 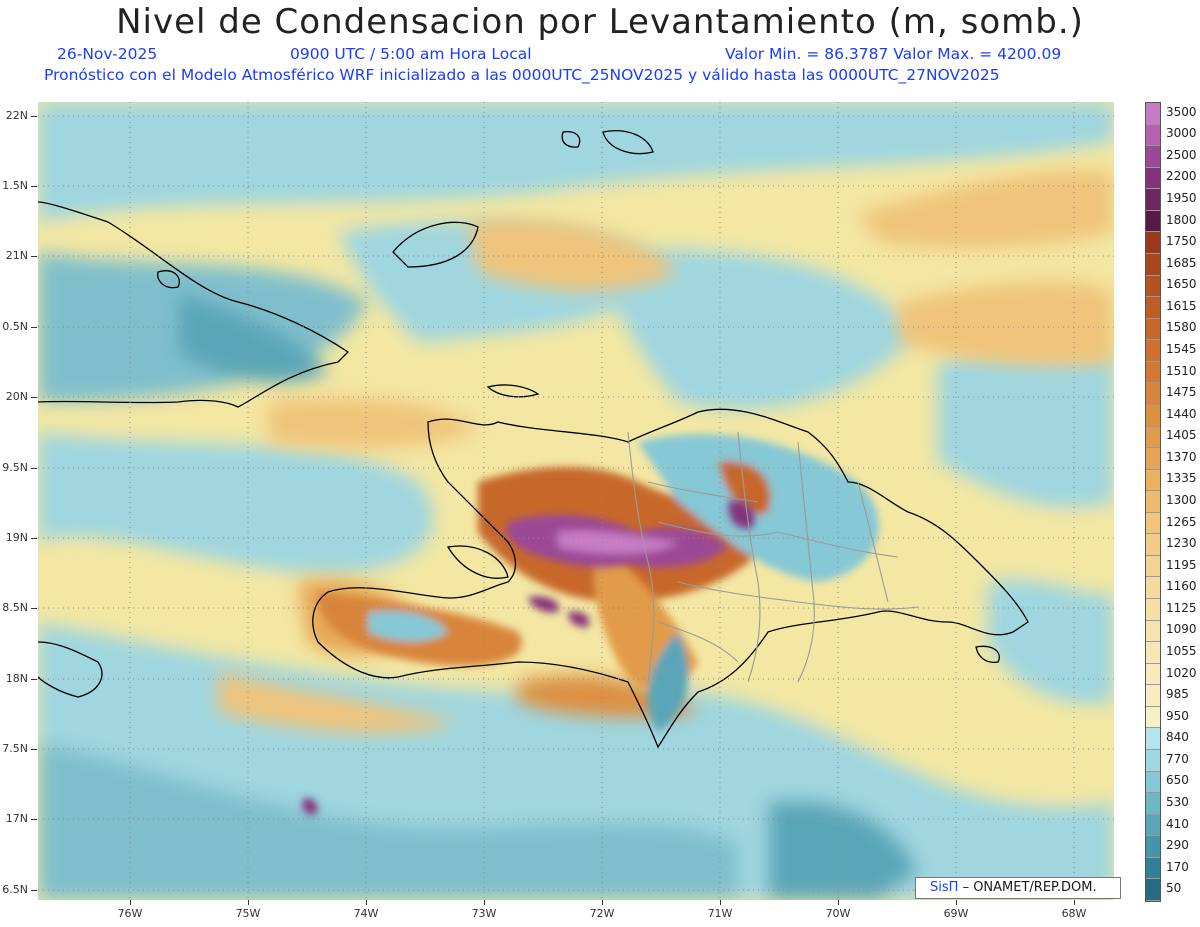 What do you see at coordinates (1181, 111) in the screenshot?
I see `colorbar-label: 3500` at bounding box center [1181, 111].